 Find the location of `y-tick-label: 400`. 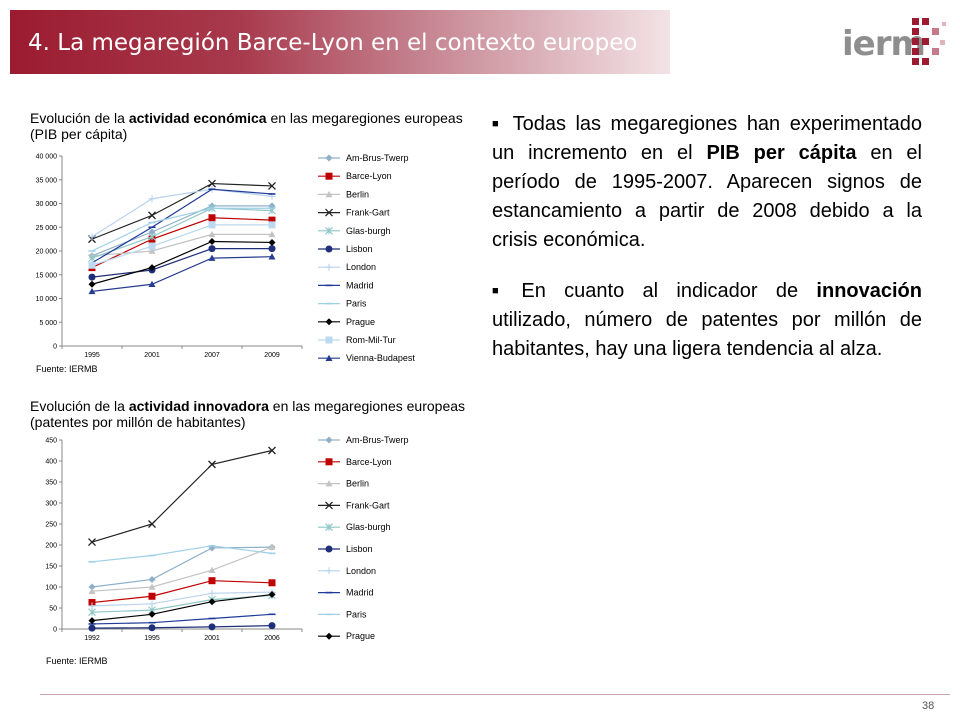

y-tick-label: 400 is located at coordinates (51, 462).